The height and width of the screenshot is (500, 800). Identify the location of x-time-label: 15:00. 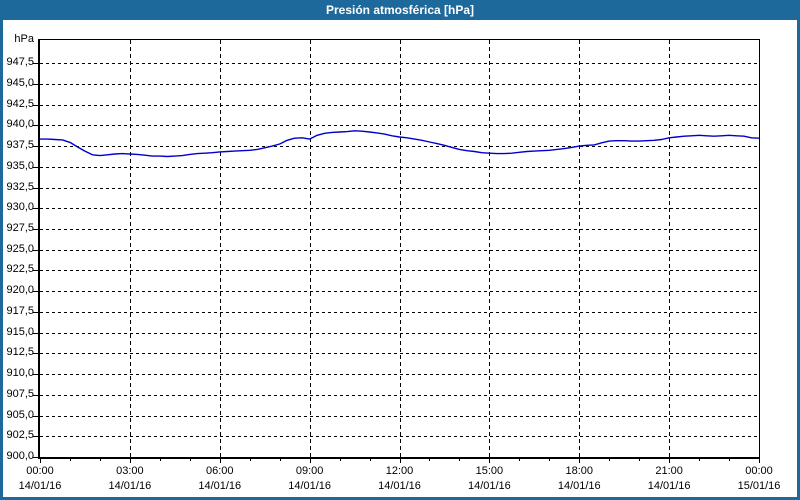
(489, 471).